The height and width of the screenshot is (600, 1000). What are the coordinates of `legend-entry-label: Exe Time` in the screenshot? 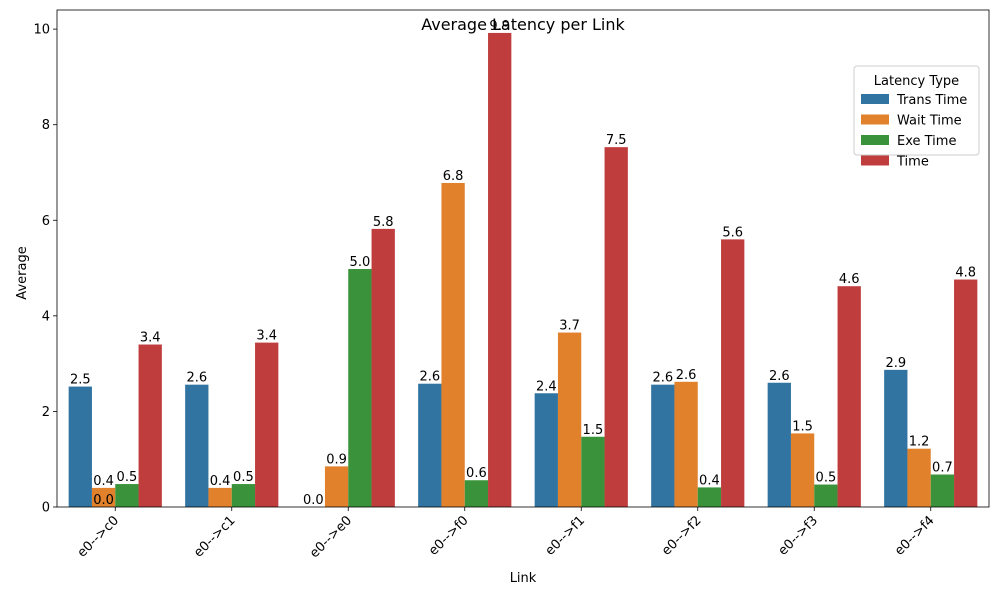 It's located at (926, 141).